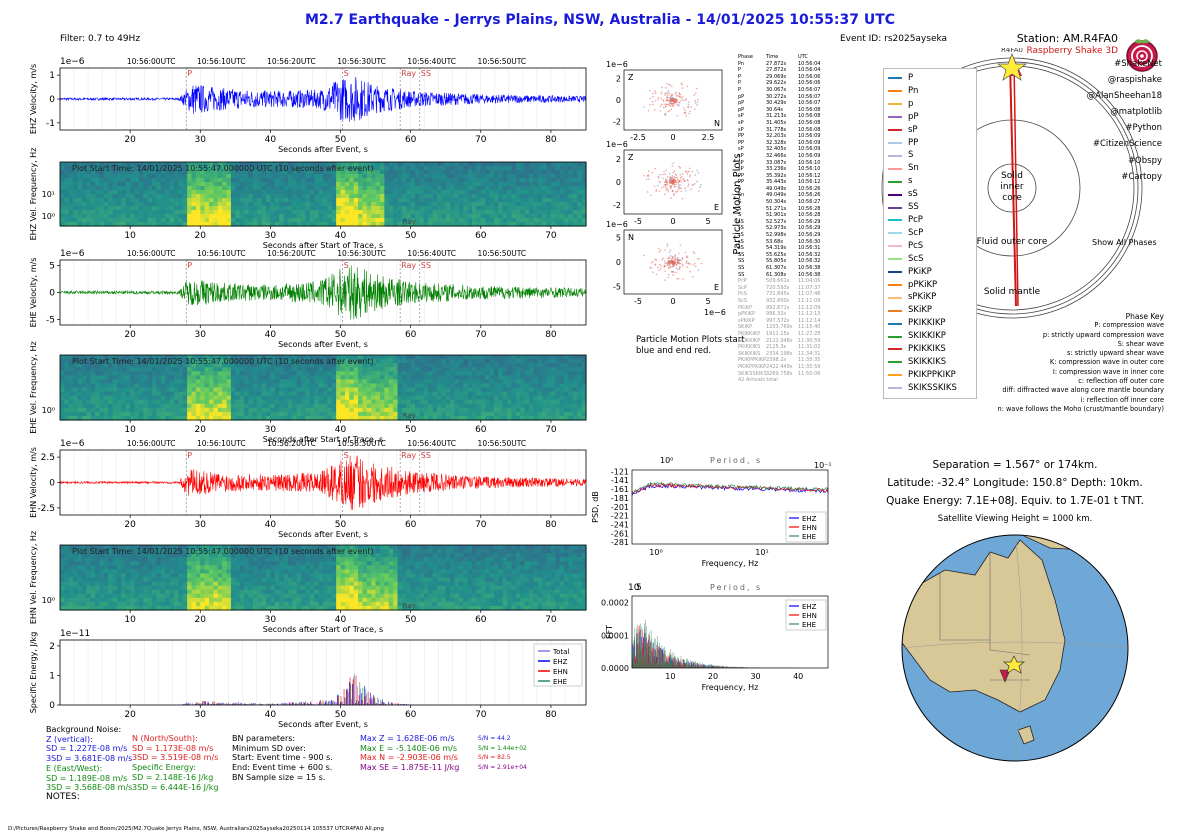 Image resolution: width=1200 pixels, height=840 pixels. Describe the element at coordinates (48, 458) in the screenshot. I see `y-tick-label: 2.5` at that location.